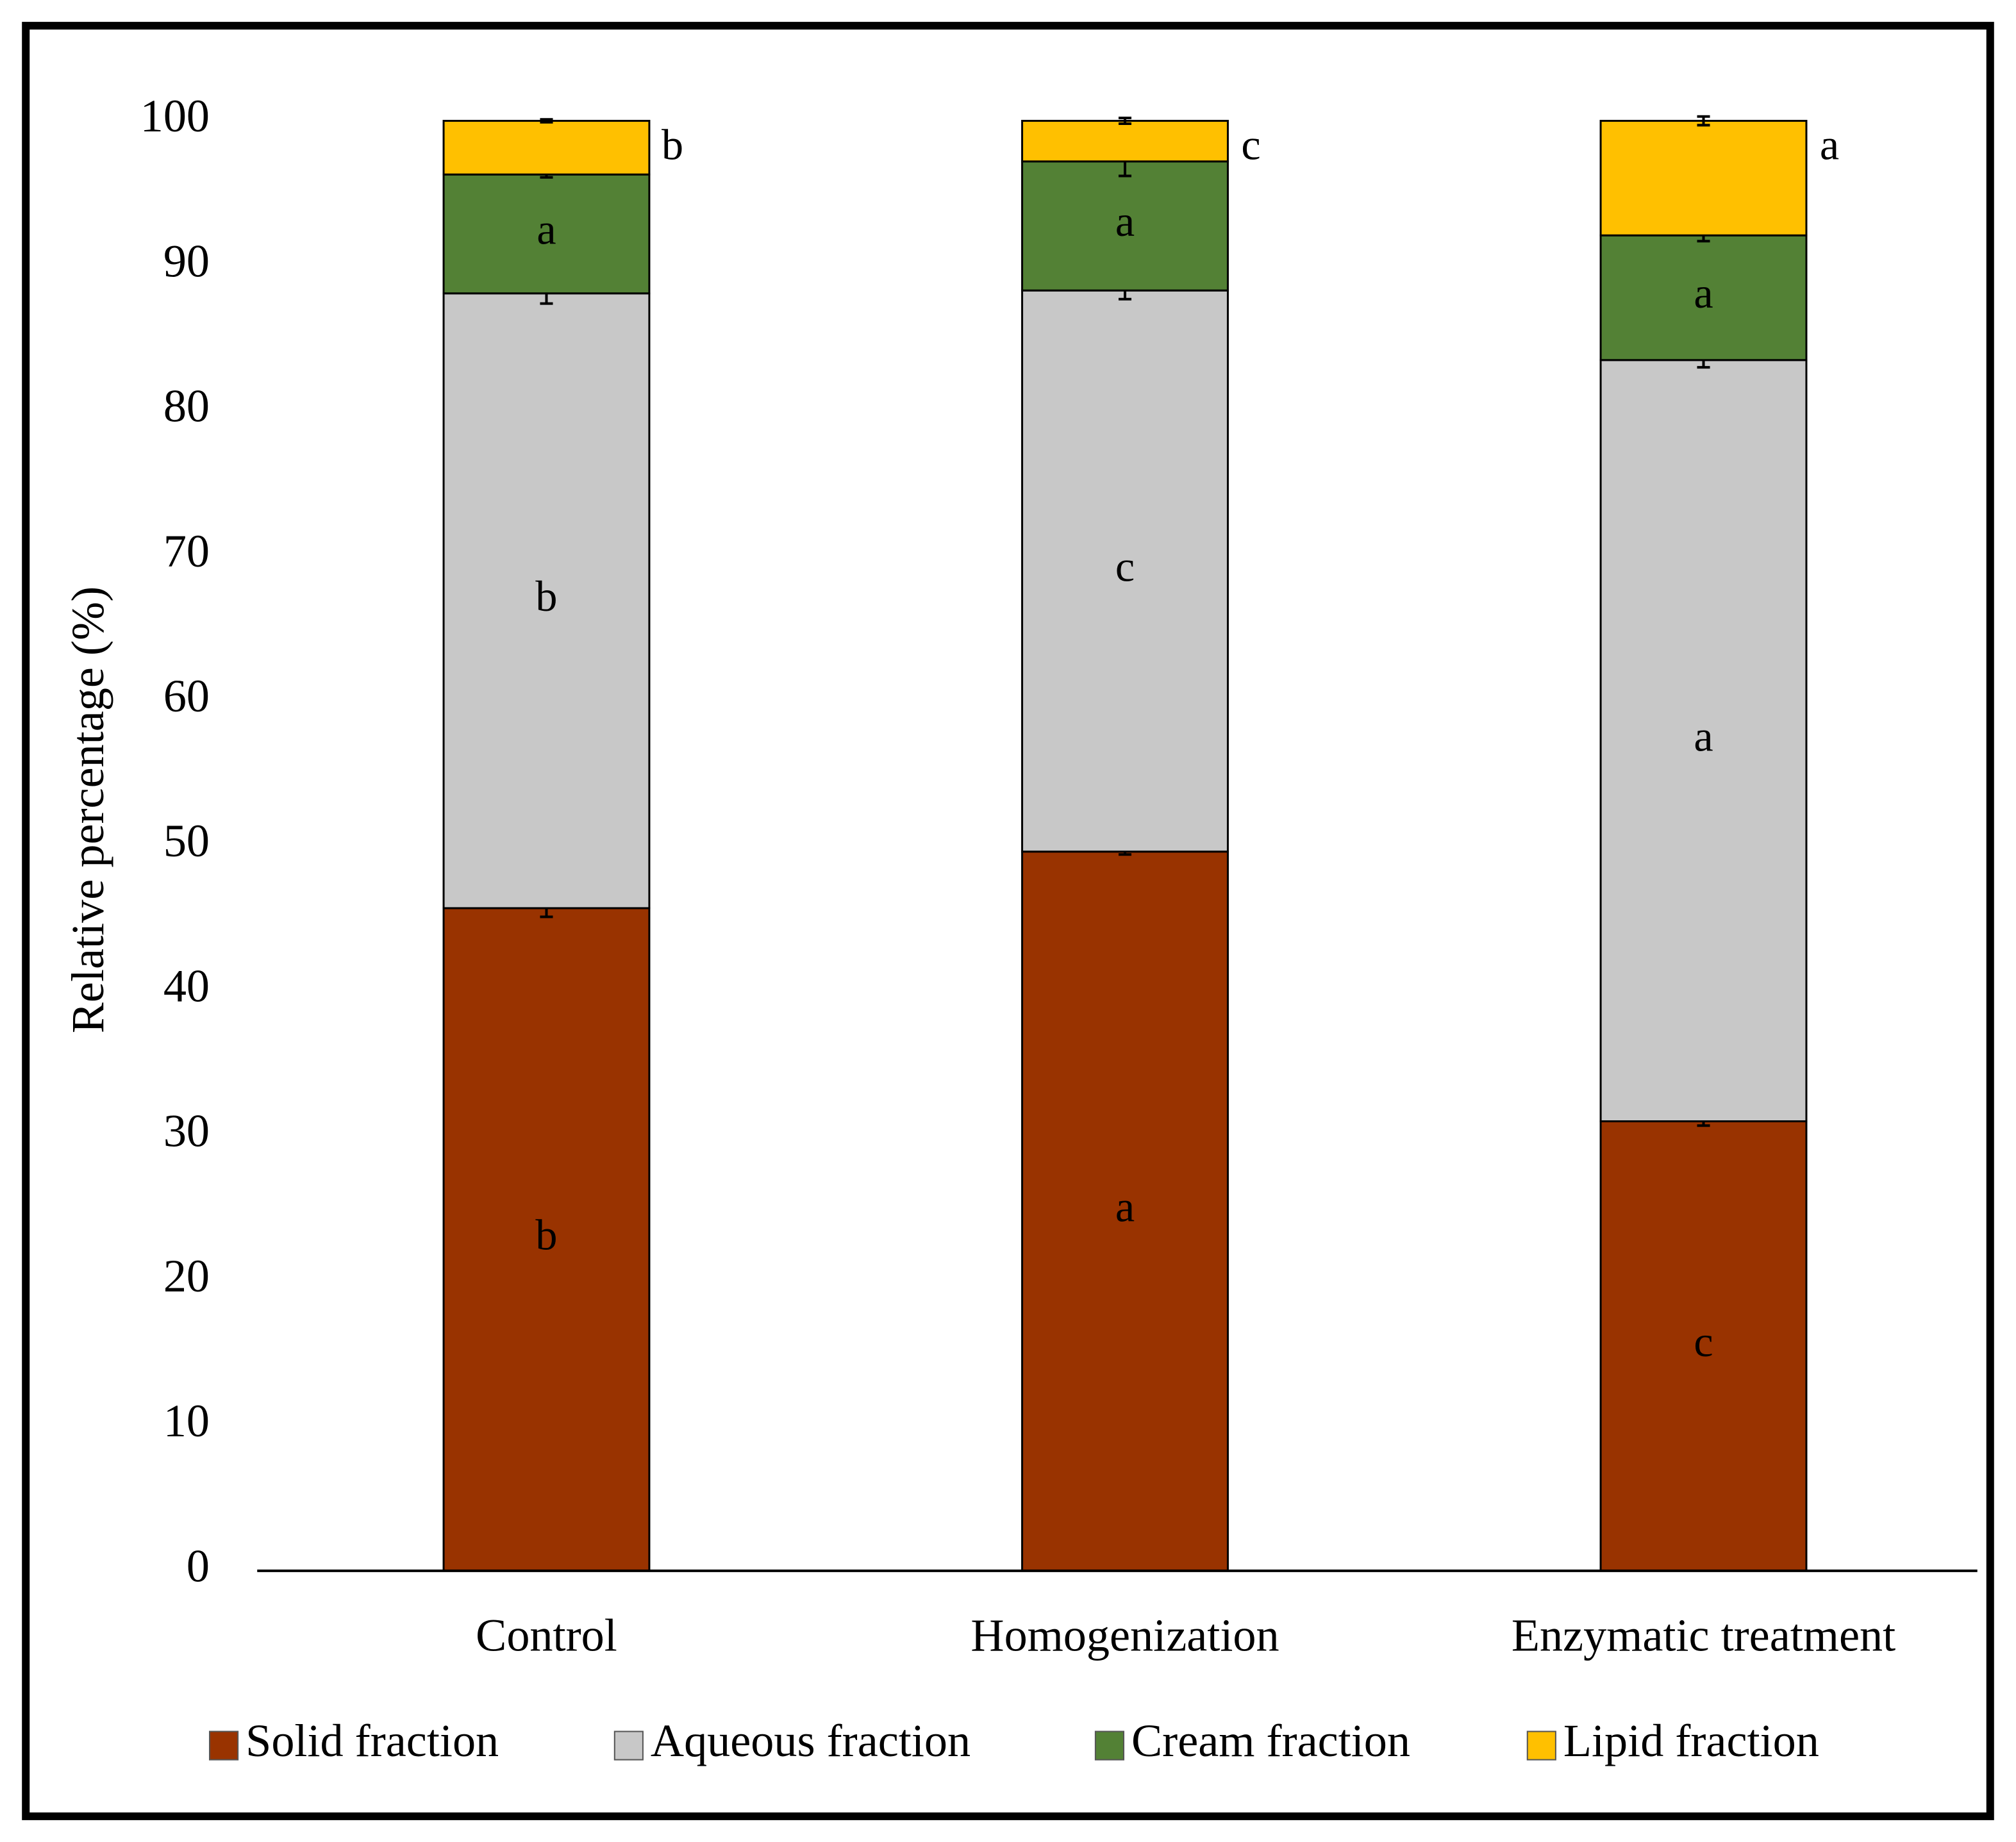  Describe the element at coordinates (811, 1740) in the screenshot. I see `legend-label: Aqueous fraction` at that location.